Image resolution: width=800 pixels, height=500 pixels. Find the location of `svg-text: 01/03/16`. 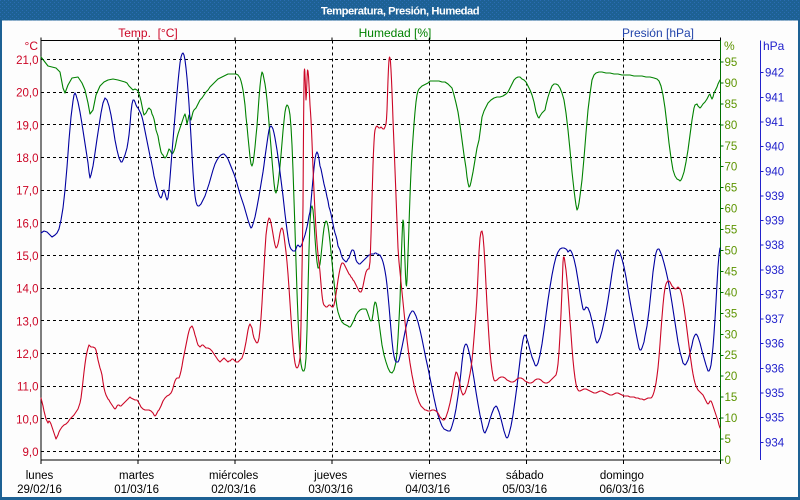

svg-text: 01/03/16 is located at coordinates (136, 490).